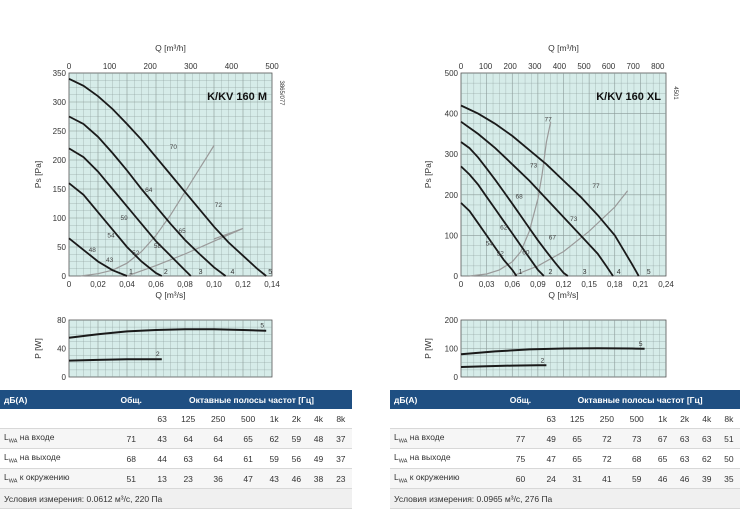  Describe the element at coordinates (162, 438) in the screenshot. I see `row-value: 43` at that location.